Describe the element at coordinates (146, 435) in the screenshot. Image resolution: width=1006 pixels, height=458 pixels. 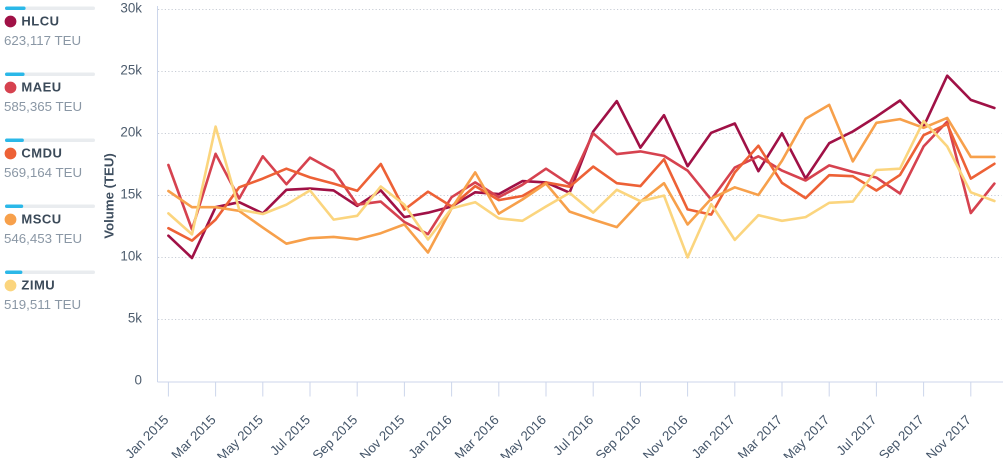
I see `svg-text: Jan 2015` at that location.